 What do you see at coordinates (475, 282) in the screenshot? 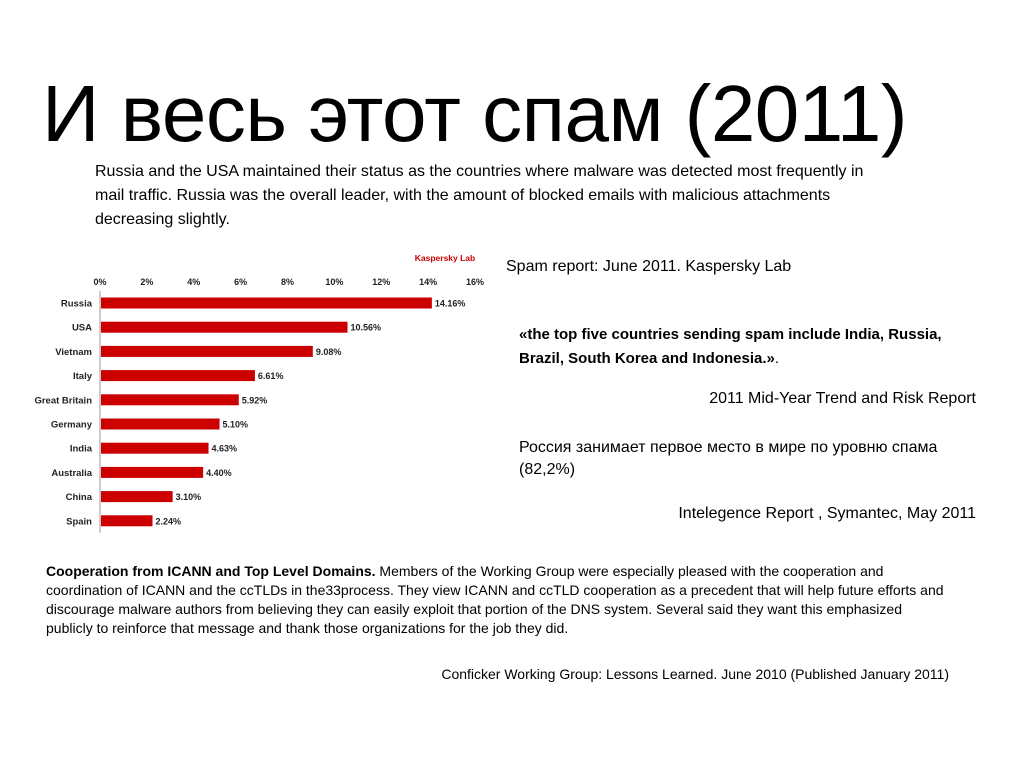
I see `x-tick-label: 16%` at bounding box center [475, 282].